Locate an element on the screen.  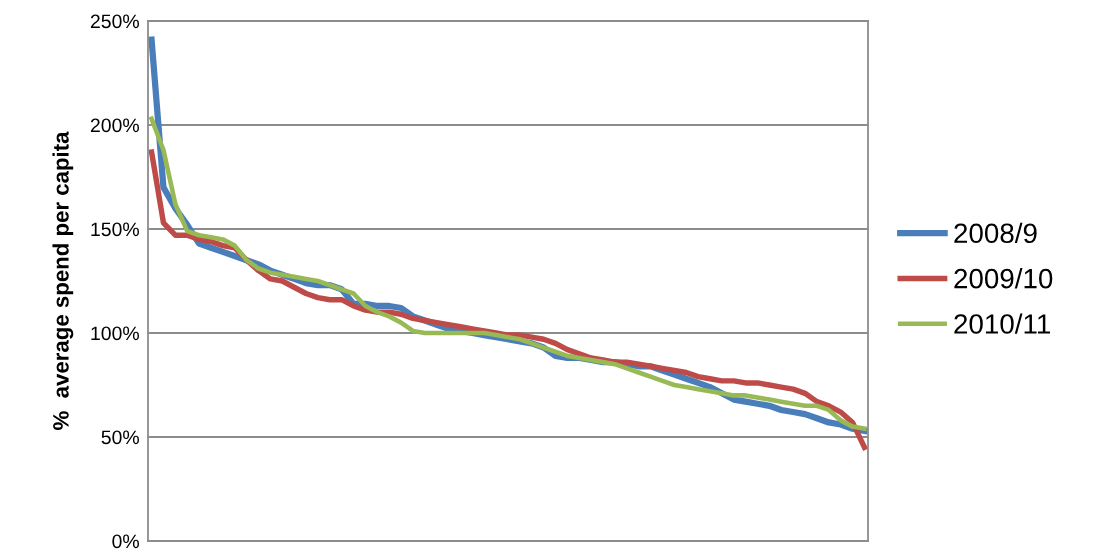
legend-label: 2008/9 is located at coordinates (995, 233).